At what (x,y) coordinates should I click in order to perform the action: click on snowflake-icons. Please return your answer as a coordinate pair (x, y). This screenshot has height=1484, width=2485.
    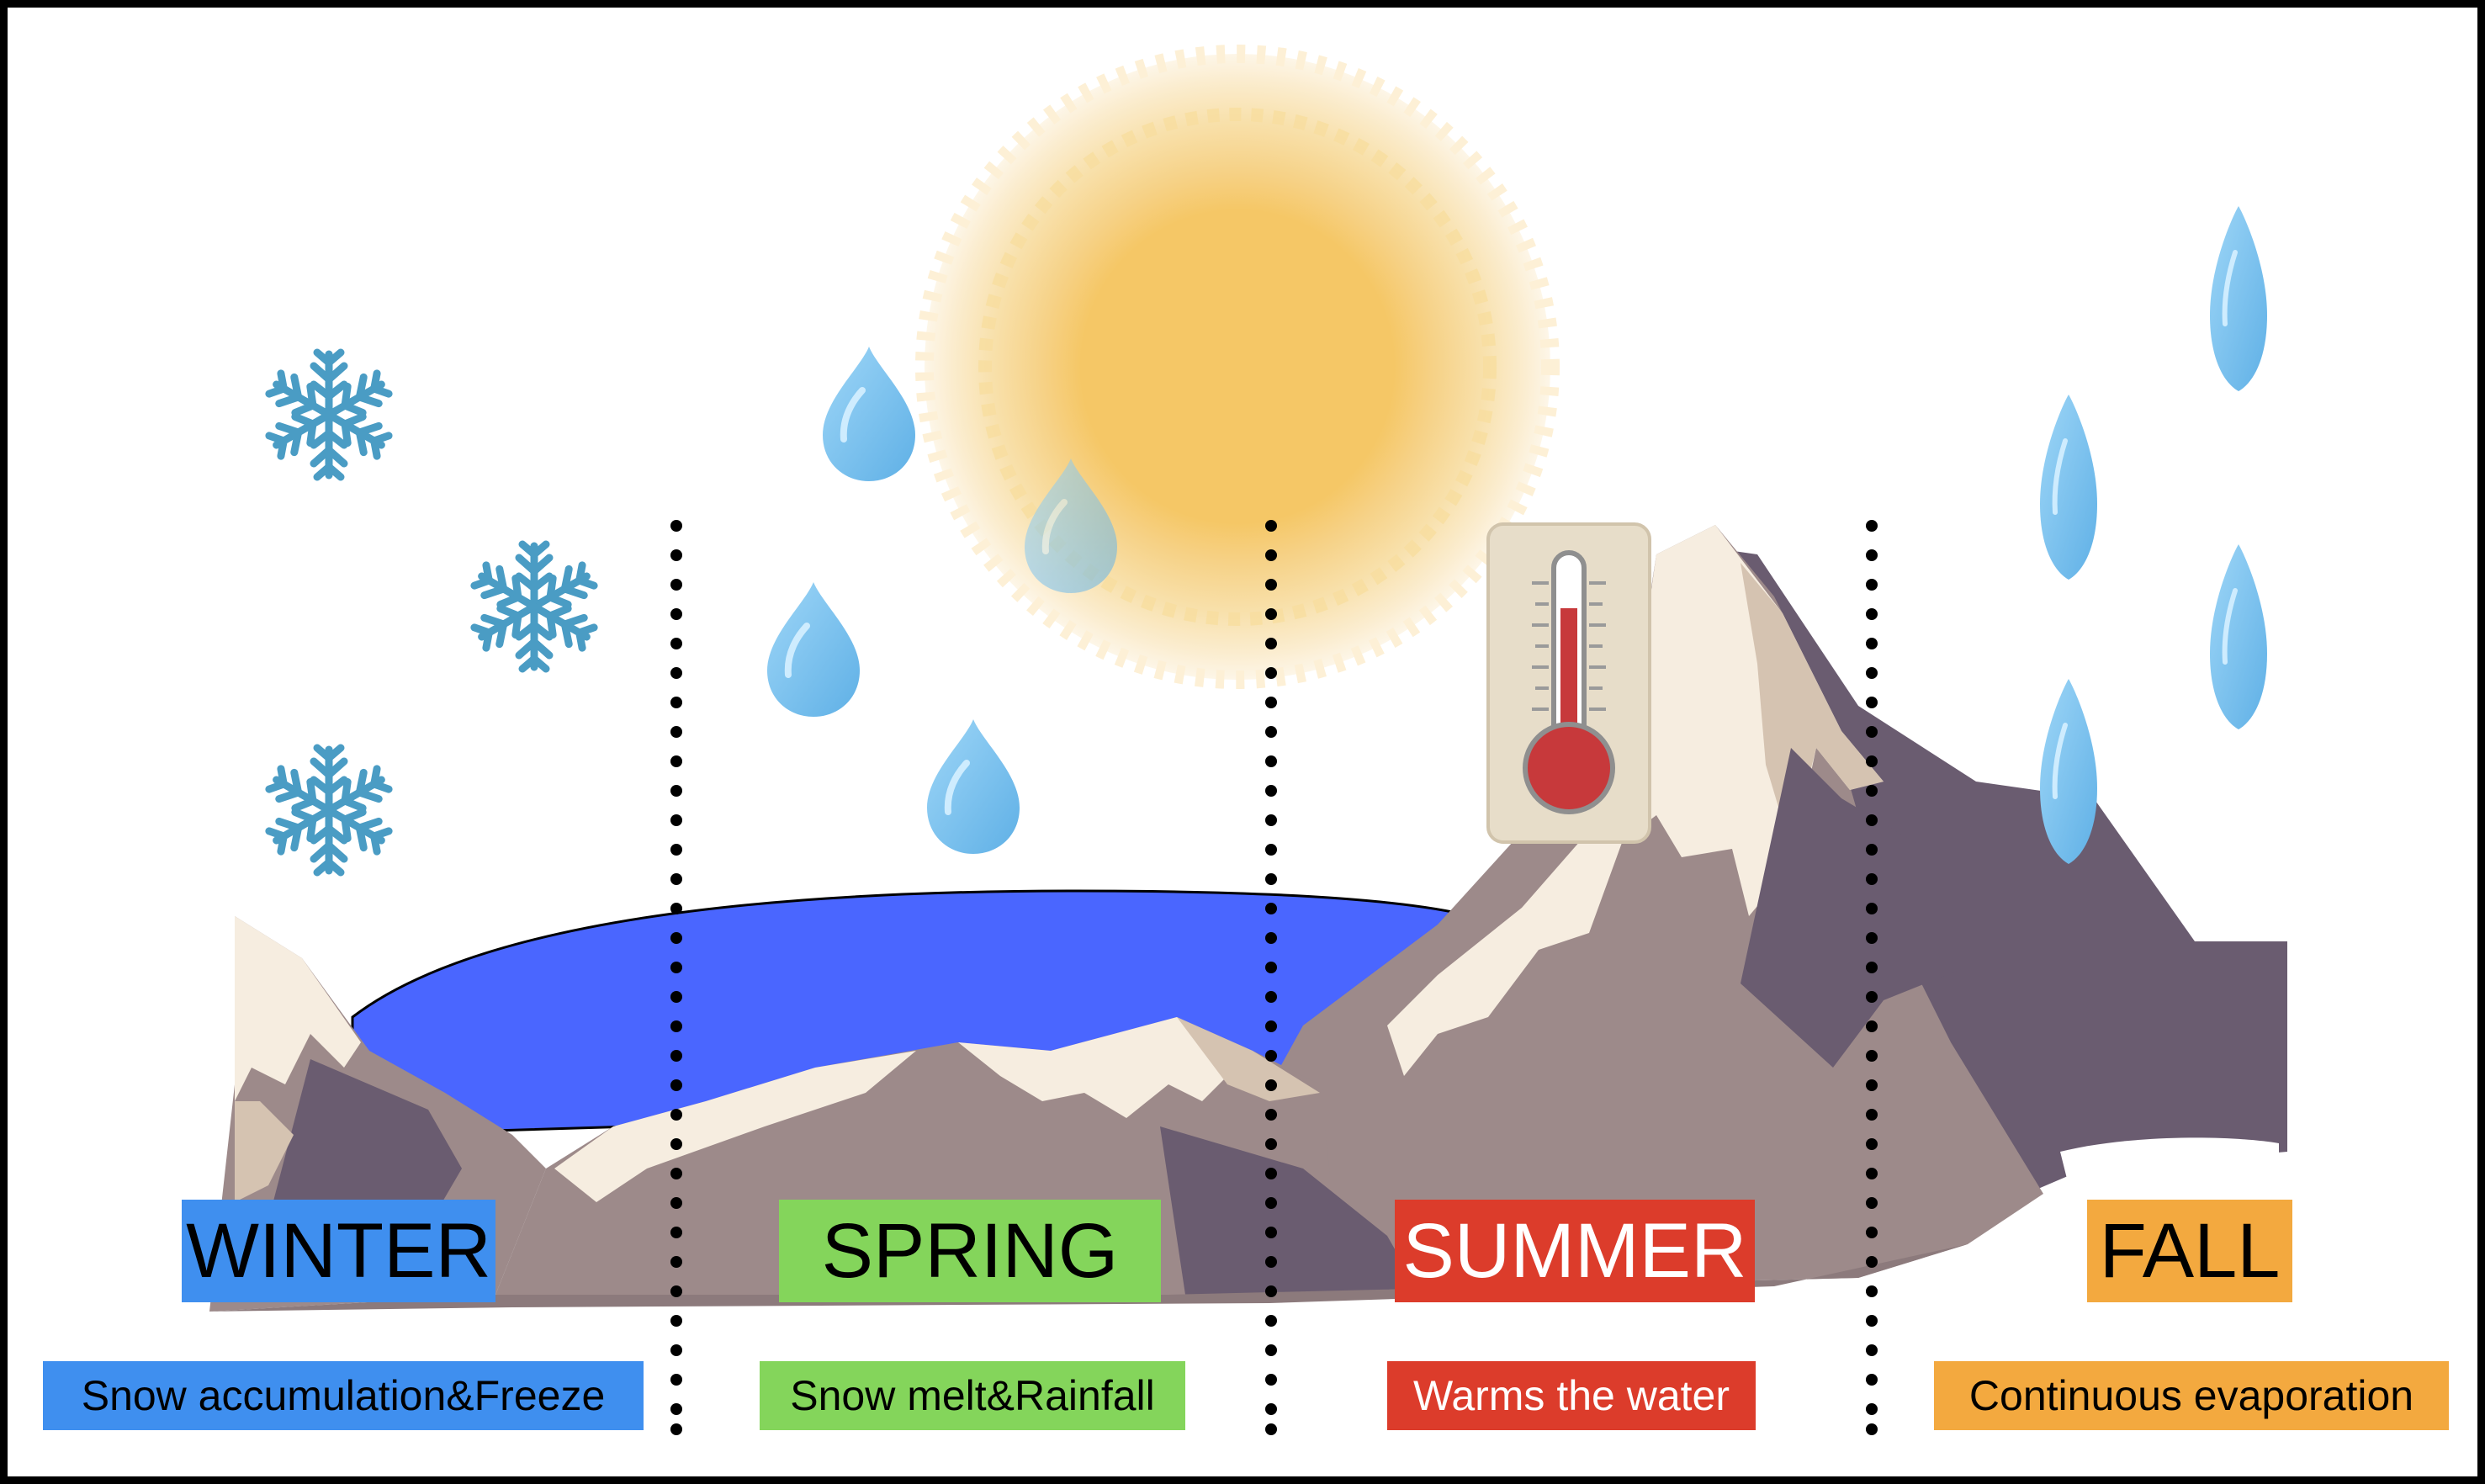
    Looking at the image, I should click on (432, 612).